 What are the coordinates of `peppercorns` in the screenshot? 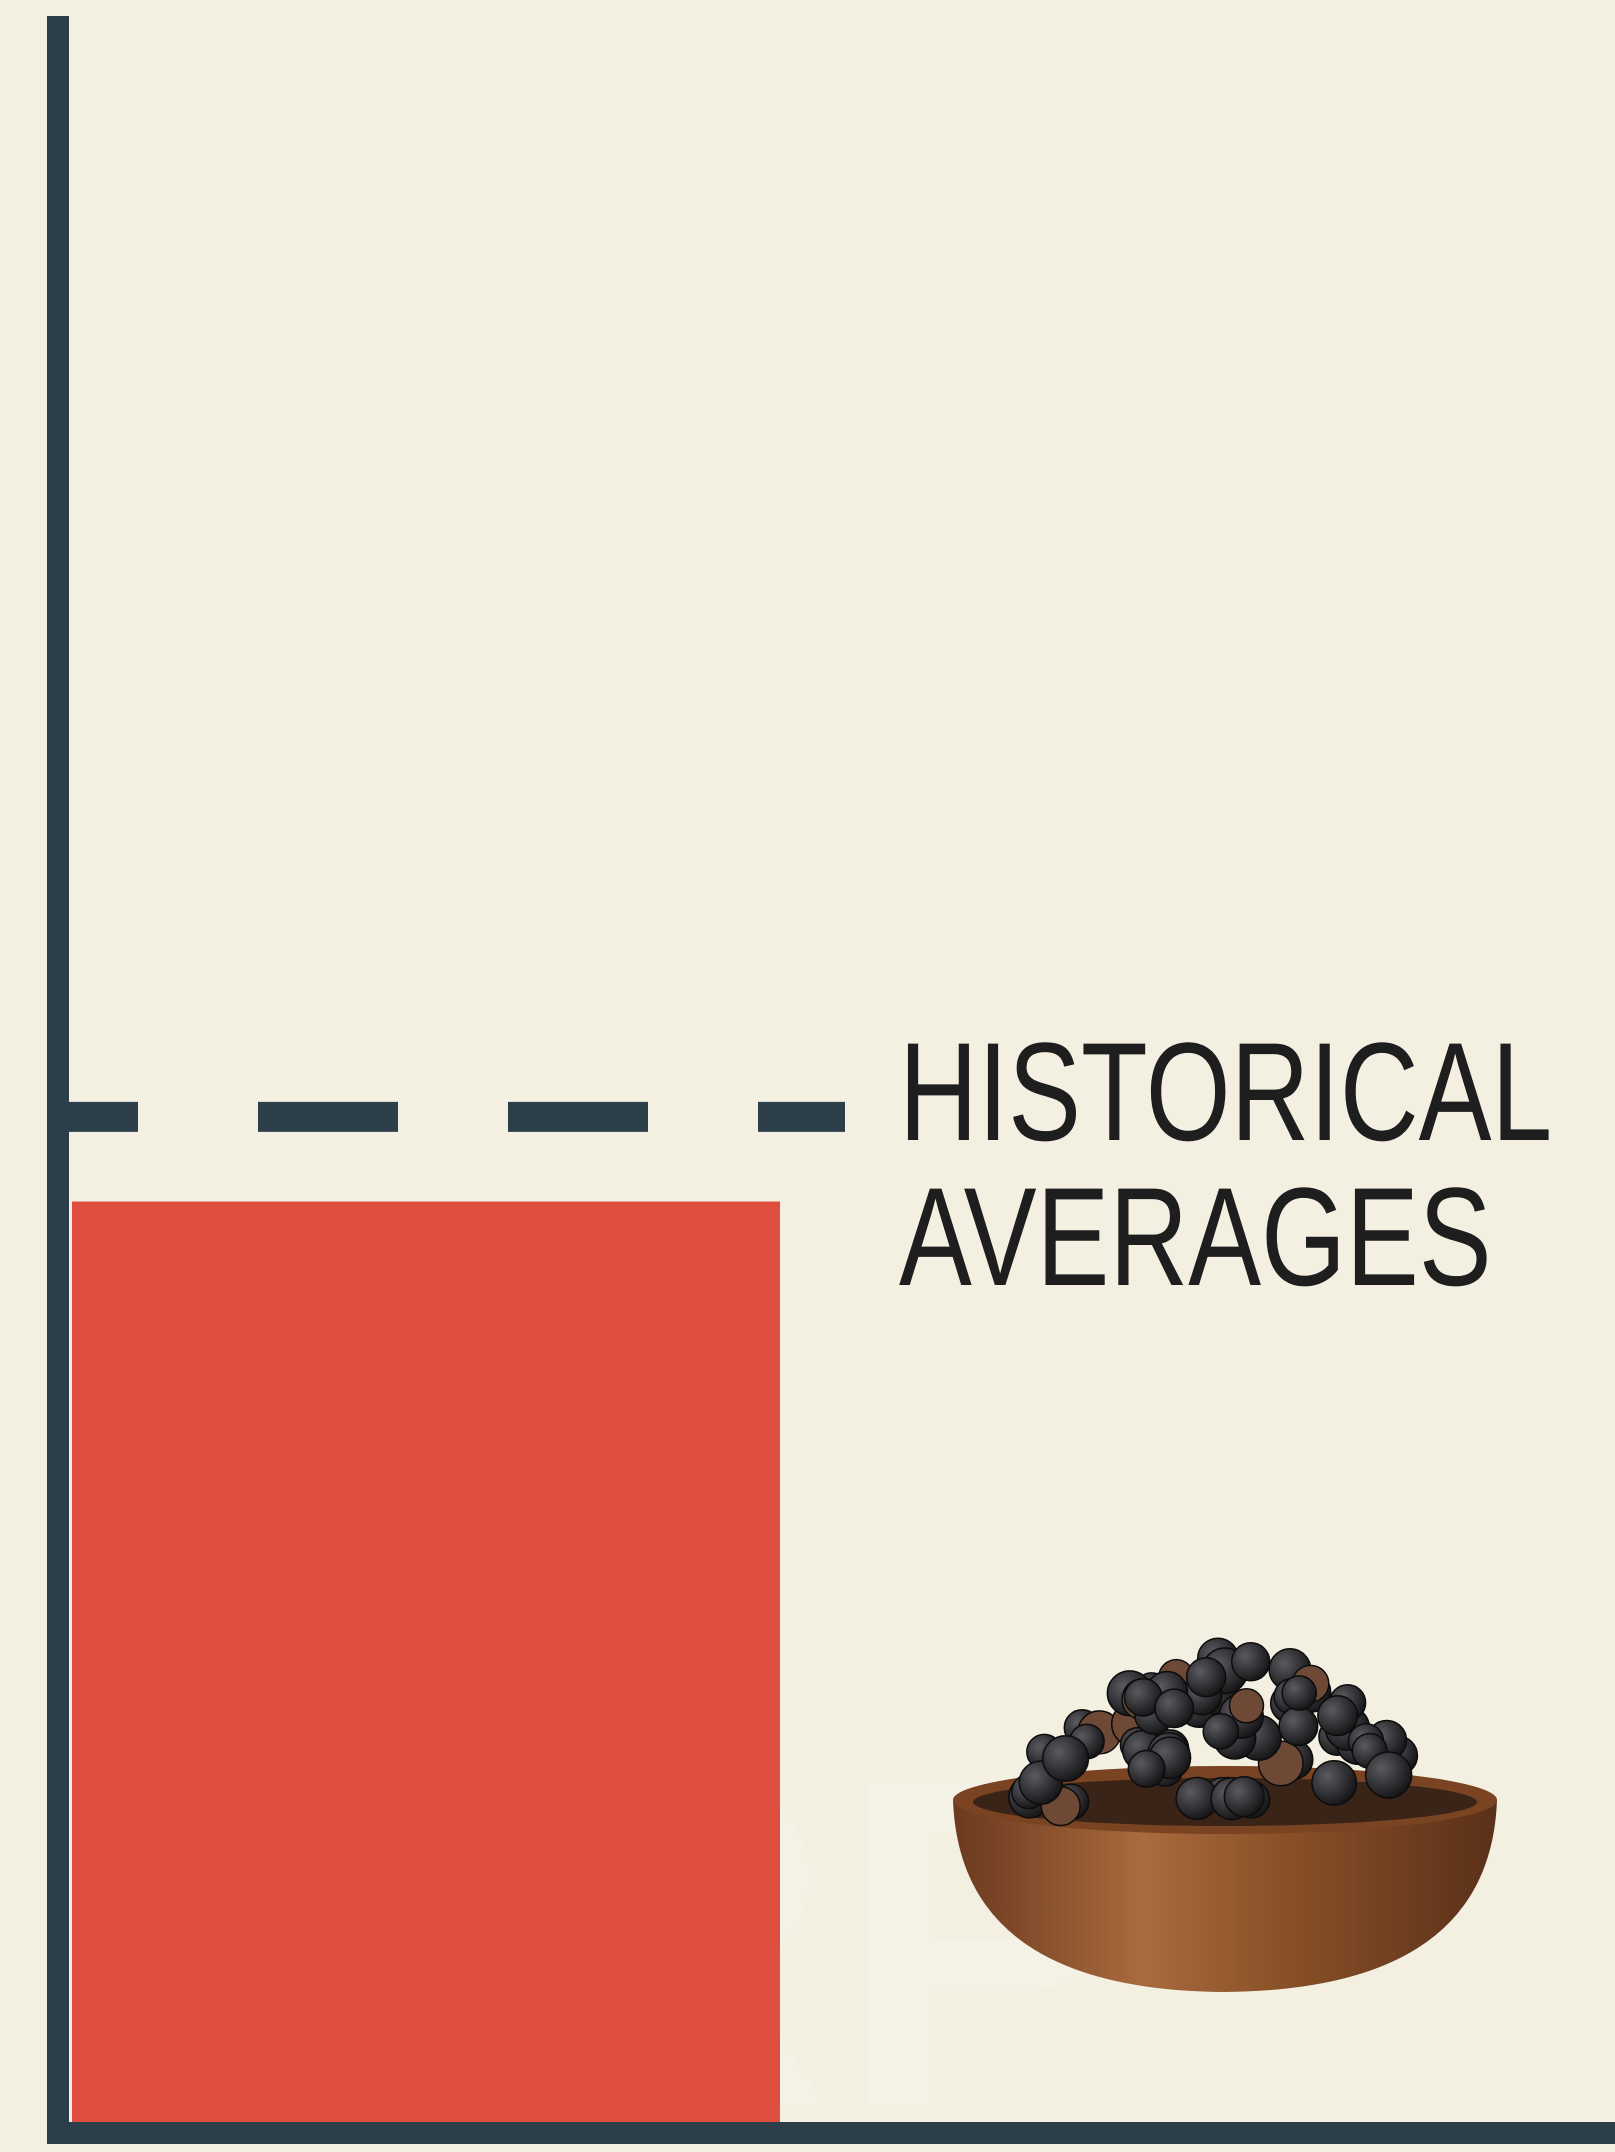 It's located at (1213, 1732).